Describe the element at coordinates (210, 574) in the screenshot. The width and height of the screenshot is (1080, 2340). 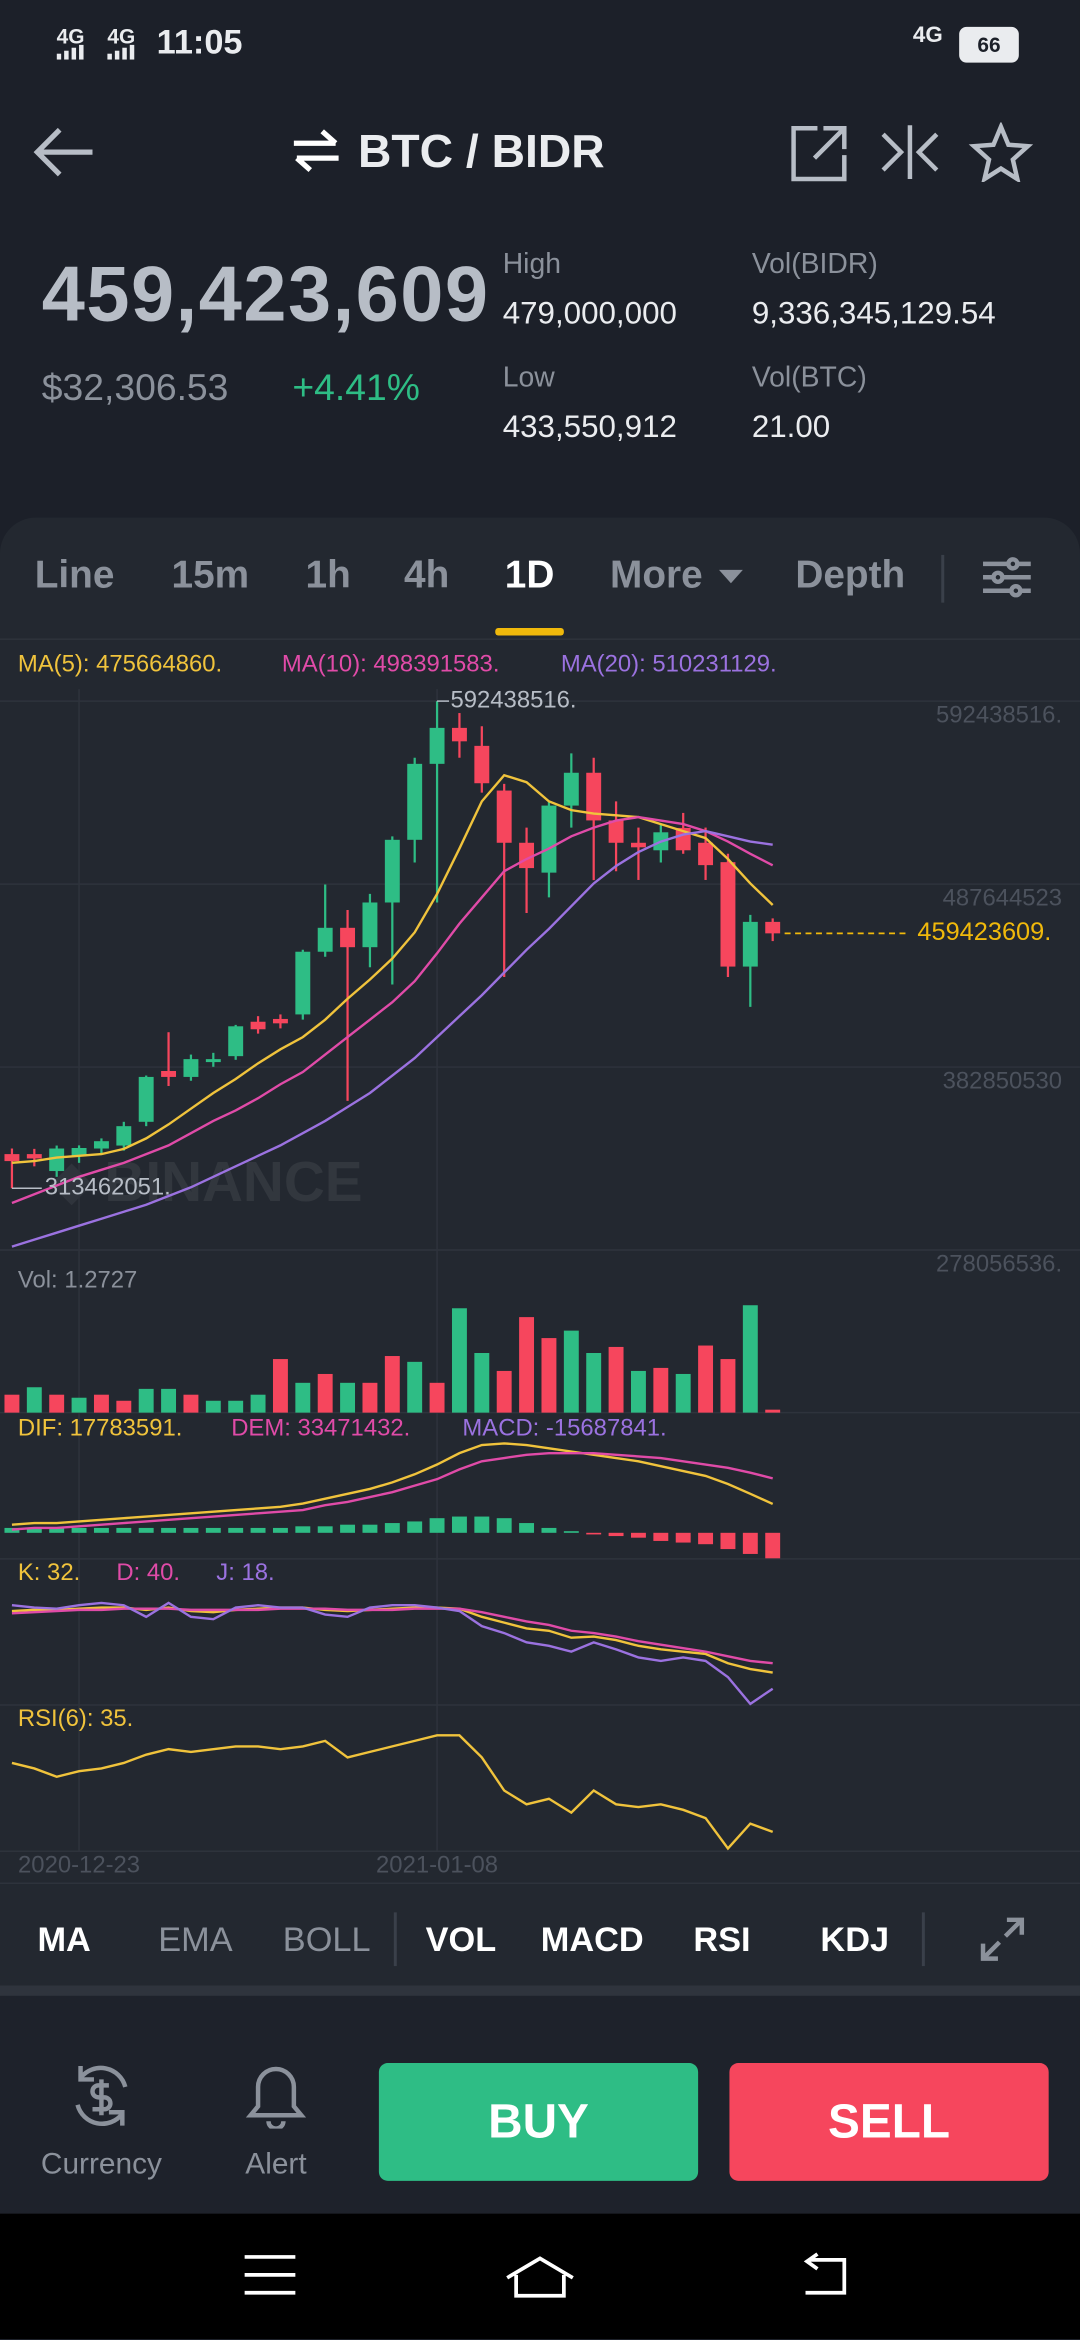
I see `interval-tab: 15m` at that location.